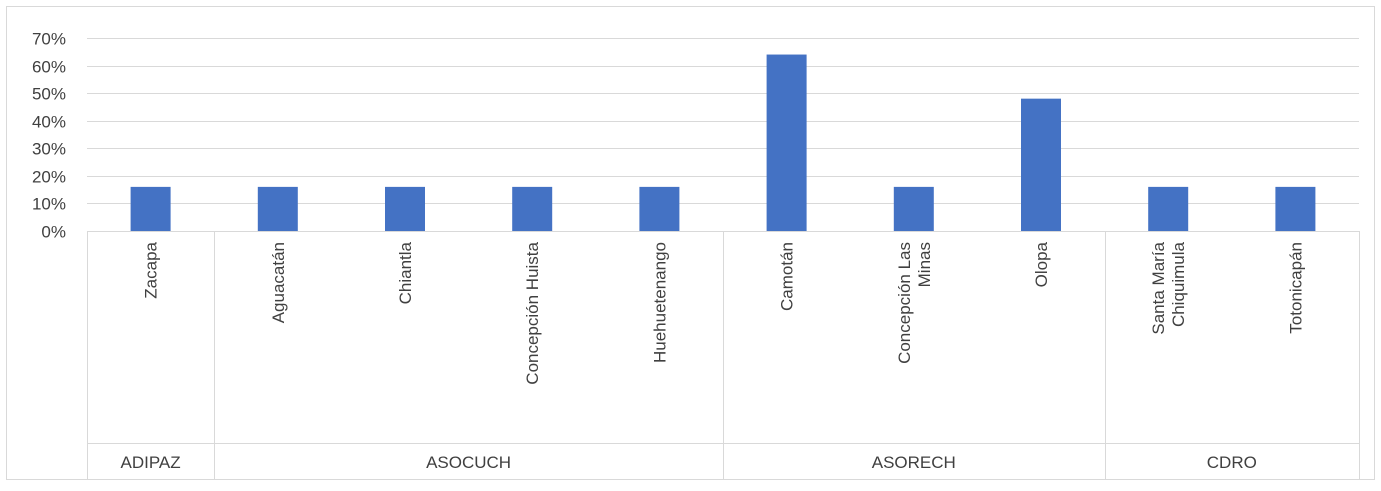  Describe the element at coordinates (151, 462) in the screenshot. I see `group-label: ADIPAZ` at that location.